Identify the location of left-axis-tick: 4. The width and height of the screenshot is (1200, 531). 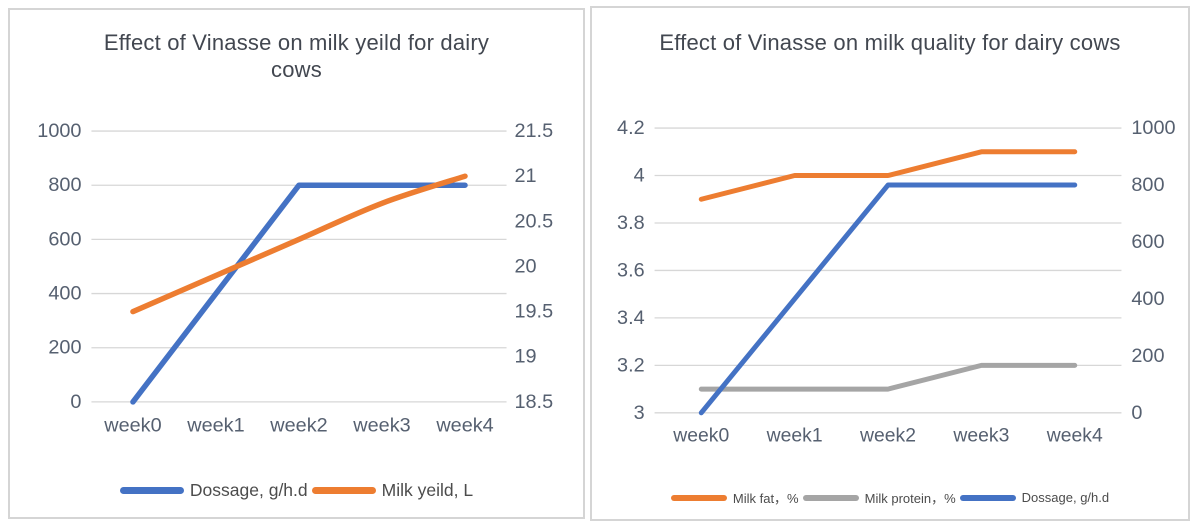
(639, 176).